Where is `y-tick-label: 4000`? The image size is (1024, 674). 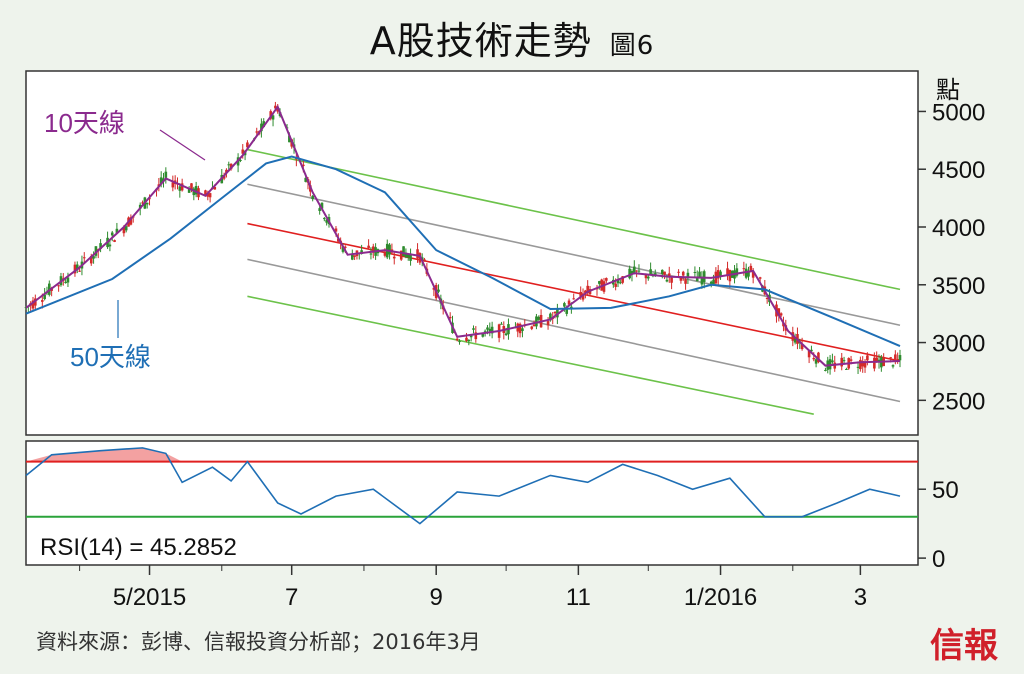
y-tick-label: 4000 is located at coordinates (958, 228).